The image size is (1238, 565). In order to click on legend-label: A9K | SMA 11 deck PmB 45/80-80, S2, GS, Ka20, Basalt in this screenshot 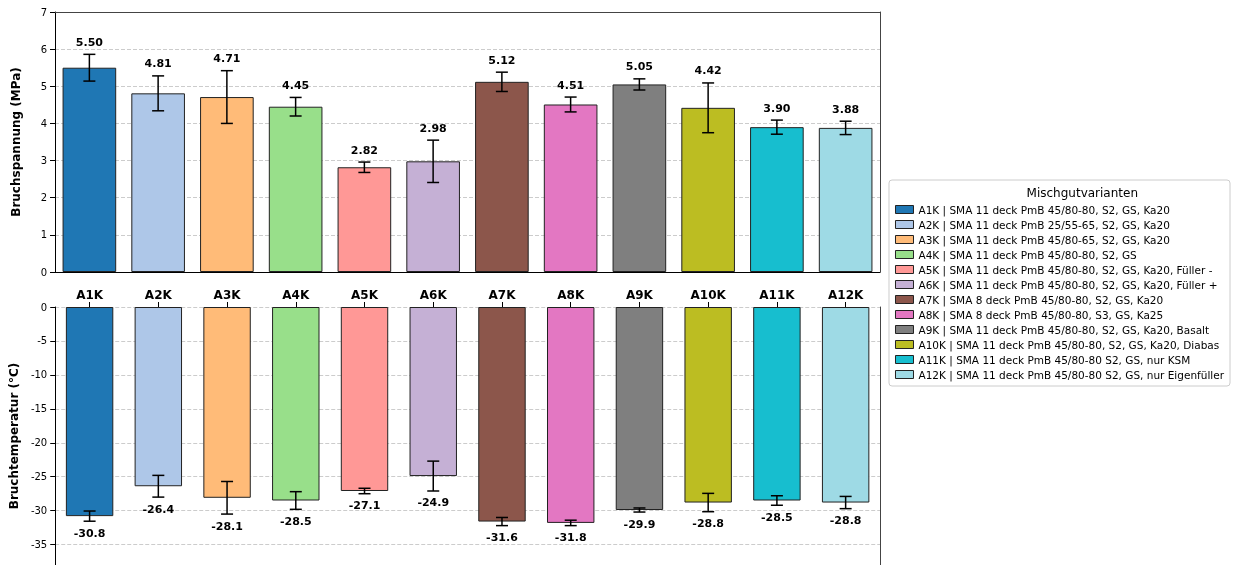, I will do `click(1064, 330)`.